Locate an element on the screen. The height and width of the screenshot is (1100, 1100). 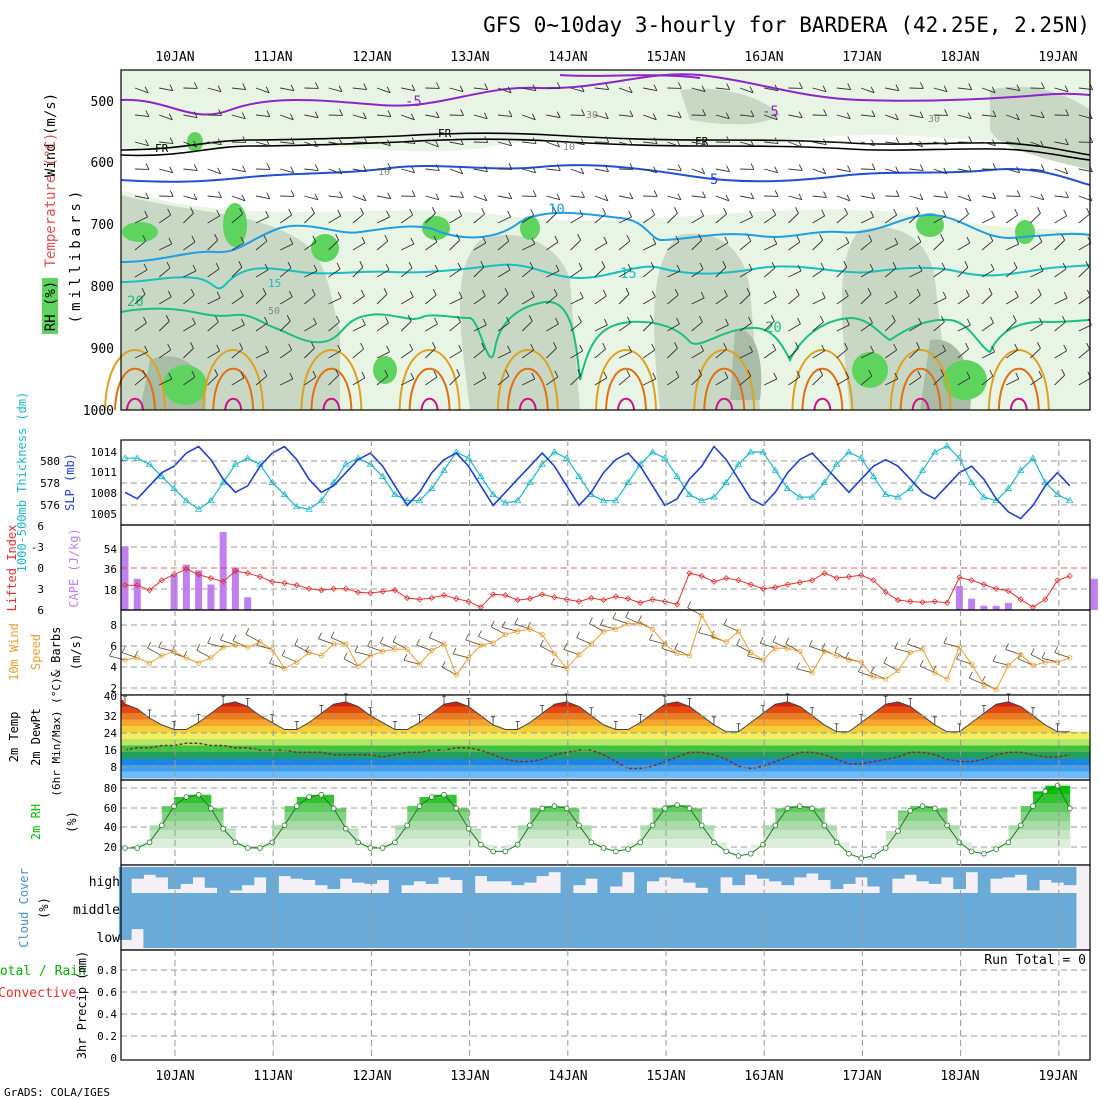
date-label: 19JAN is located at coordinates (1057, 1076).